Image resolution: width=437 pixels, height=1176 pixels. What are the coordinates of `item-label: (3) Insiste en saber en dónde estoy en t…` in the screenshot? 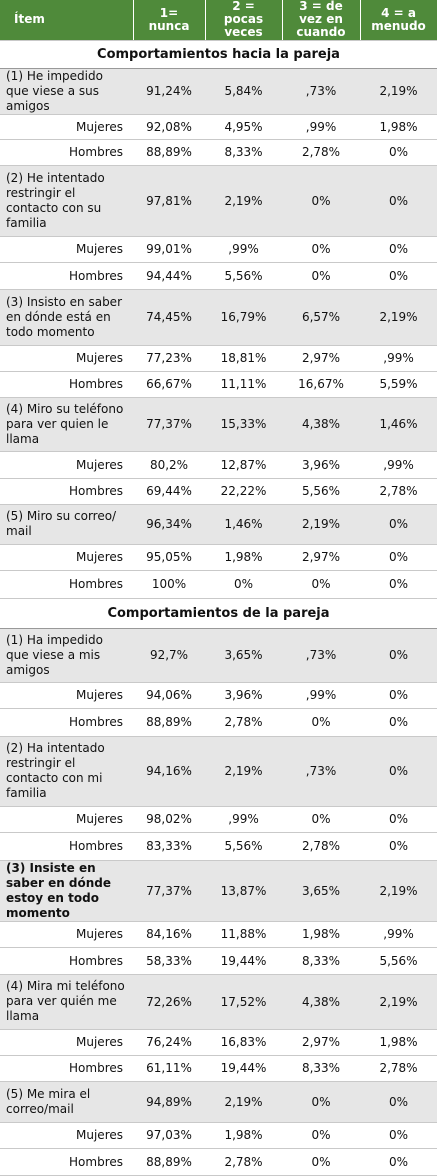 It's located at (66, 891).